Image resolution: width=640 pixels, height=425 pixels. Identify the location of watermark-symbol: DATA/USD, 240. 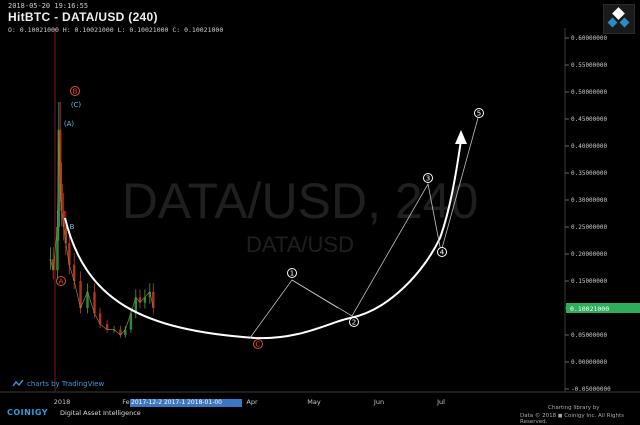
(300, 201).